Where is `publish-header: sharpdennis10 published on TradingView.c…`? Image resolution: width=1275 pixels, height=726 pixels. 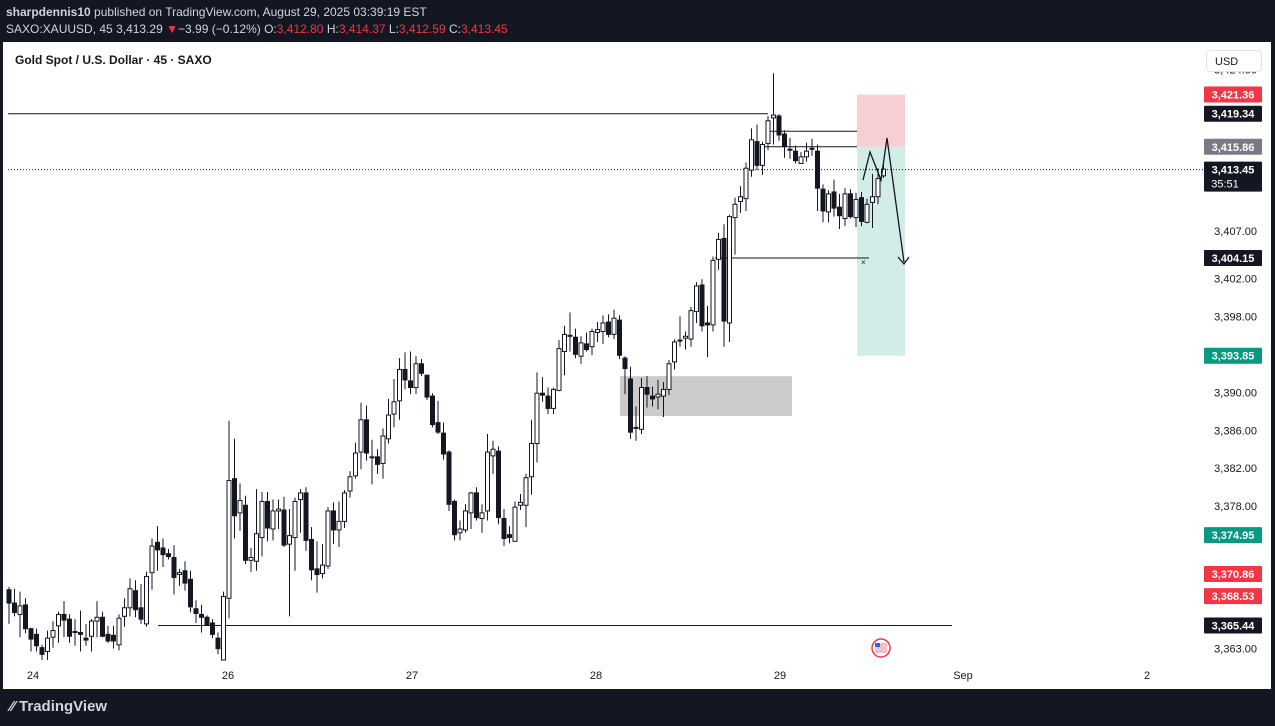
publish-header: sharpdennis10 published on TradingView.c… is located at coordinates (637, 21).